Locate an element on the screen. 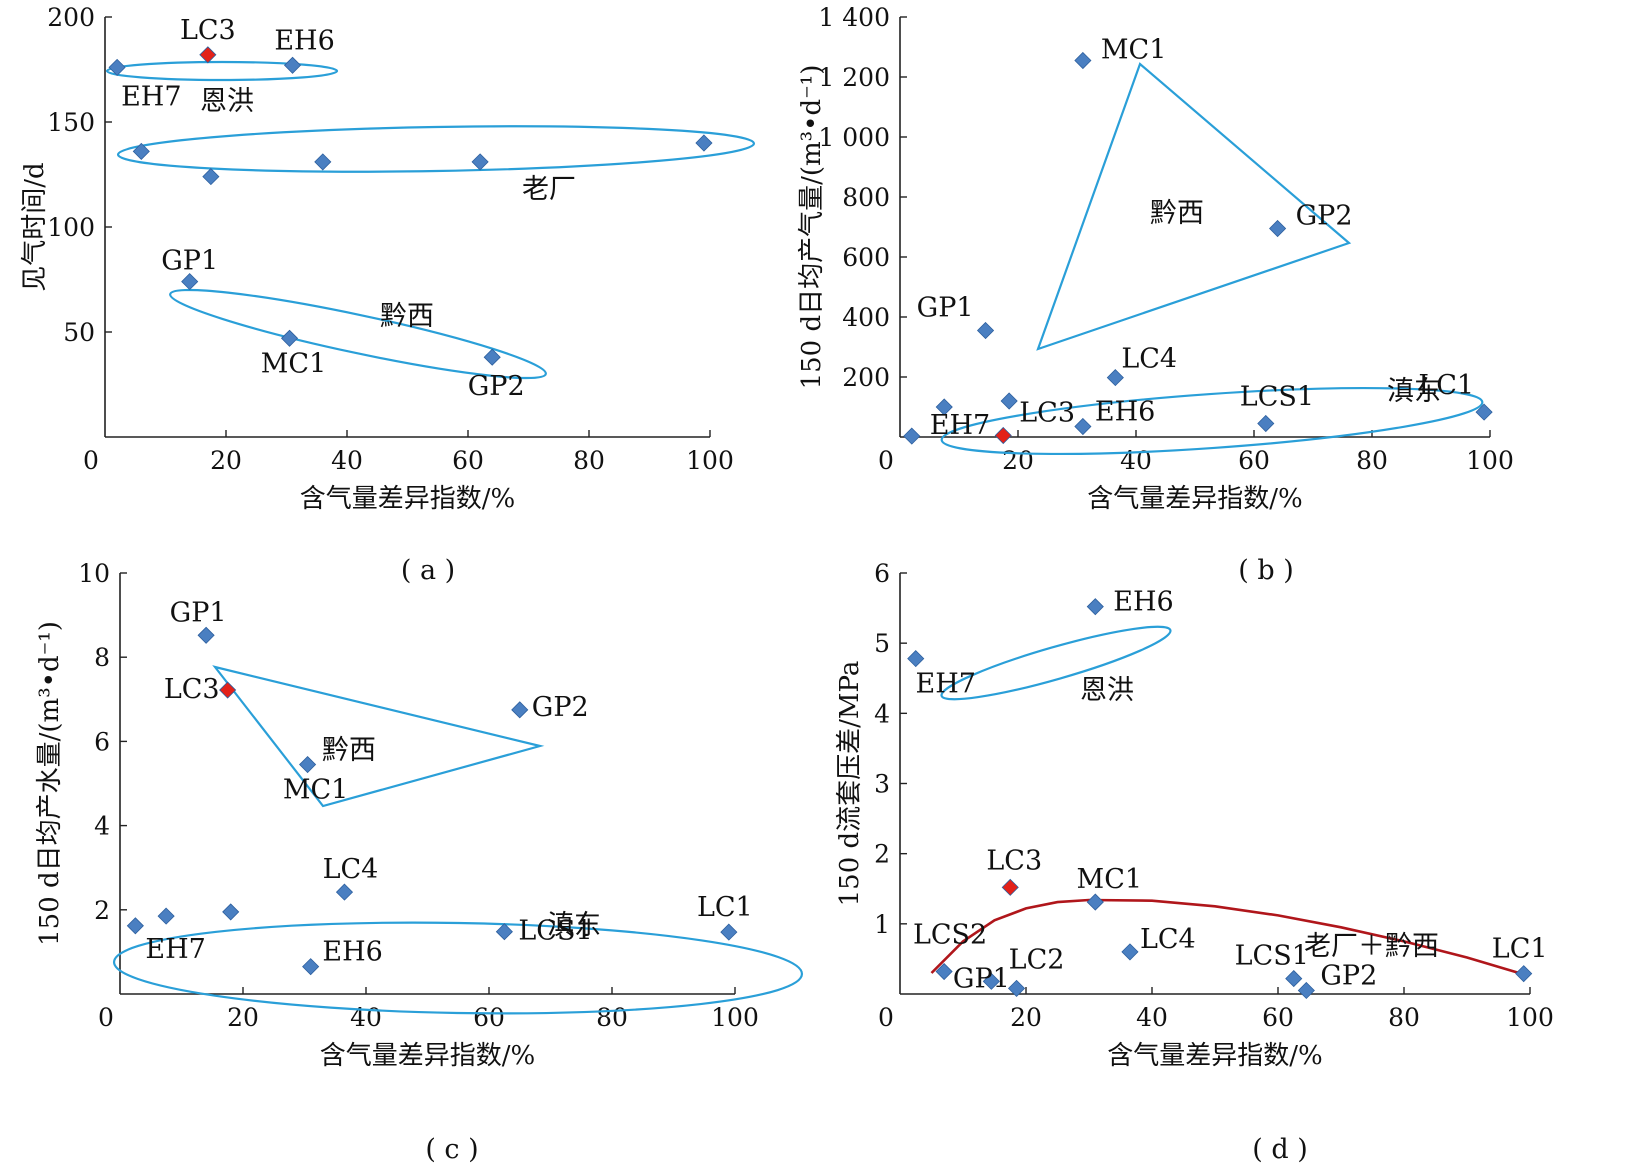  x-axis-title-d: 含气量差异指数/% is located at coordinates (1214, 1056).